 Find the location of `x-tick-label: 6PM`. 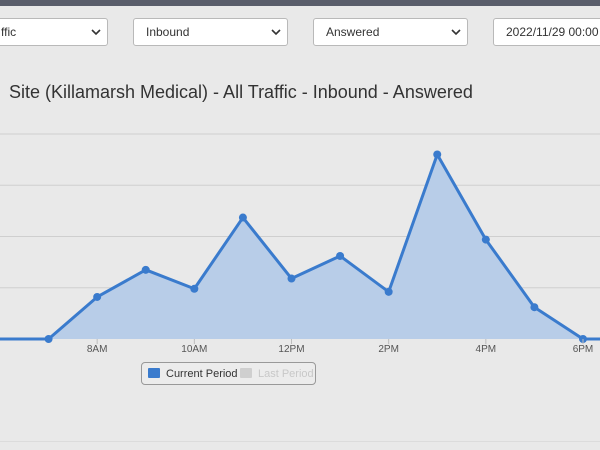

x-tick-label: 6PM is located at coordinates (583, 349).